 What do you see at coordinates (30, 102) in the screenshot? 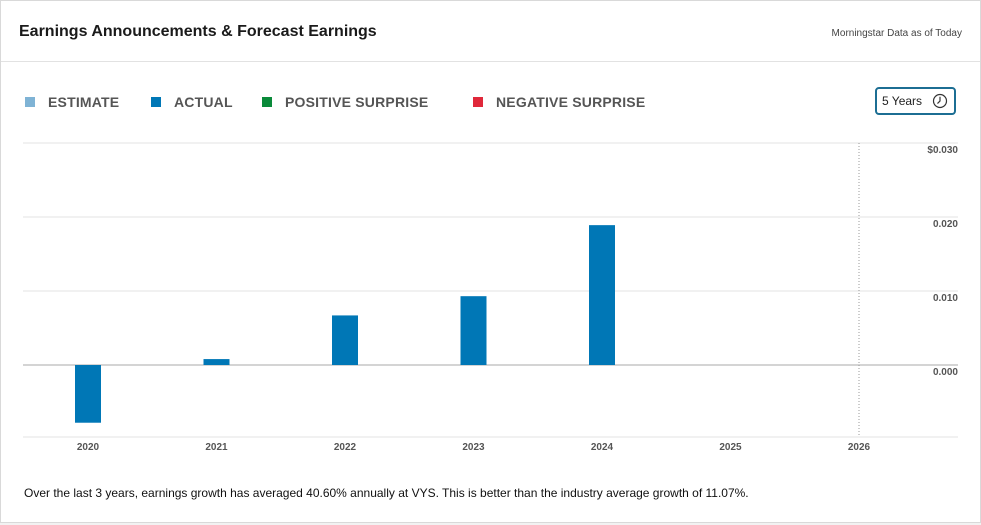
I see `legend-estimate-swatch` at bounding box center [30, 102].